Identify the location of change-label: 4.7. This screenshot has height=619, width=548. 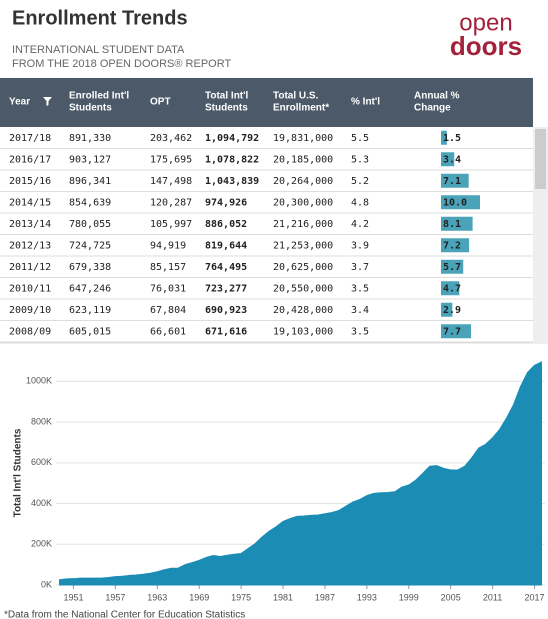
(452, 288).